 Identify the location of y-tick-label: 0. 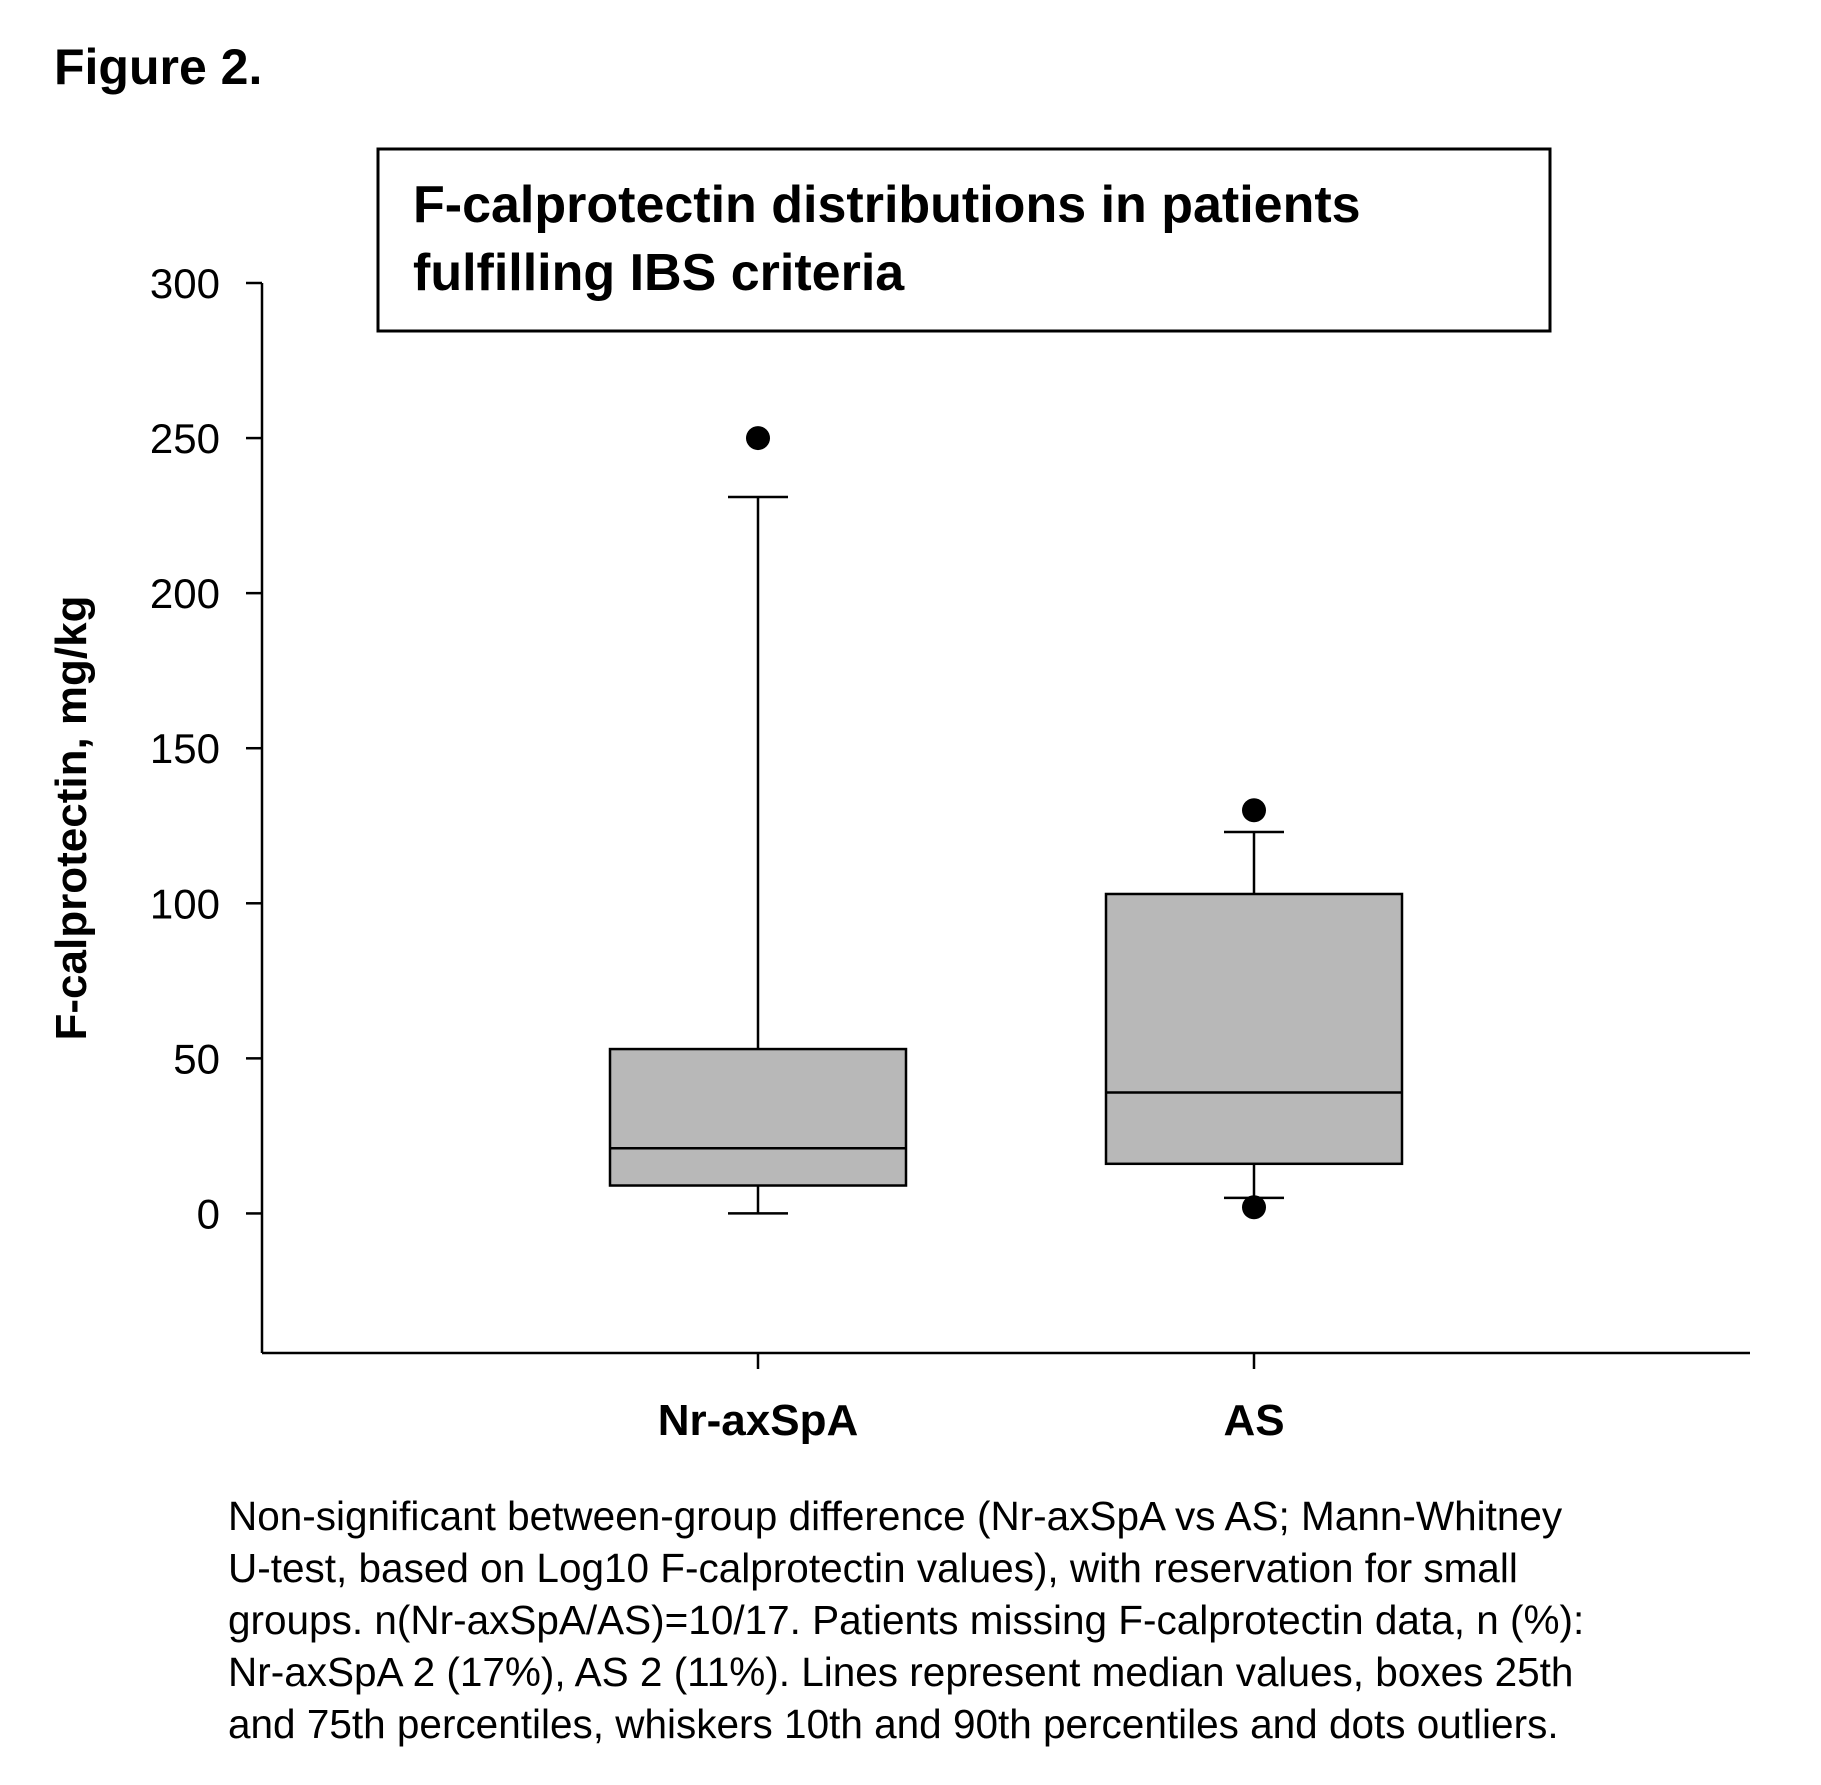
(208, 1213).